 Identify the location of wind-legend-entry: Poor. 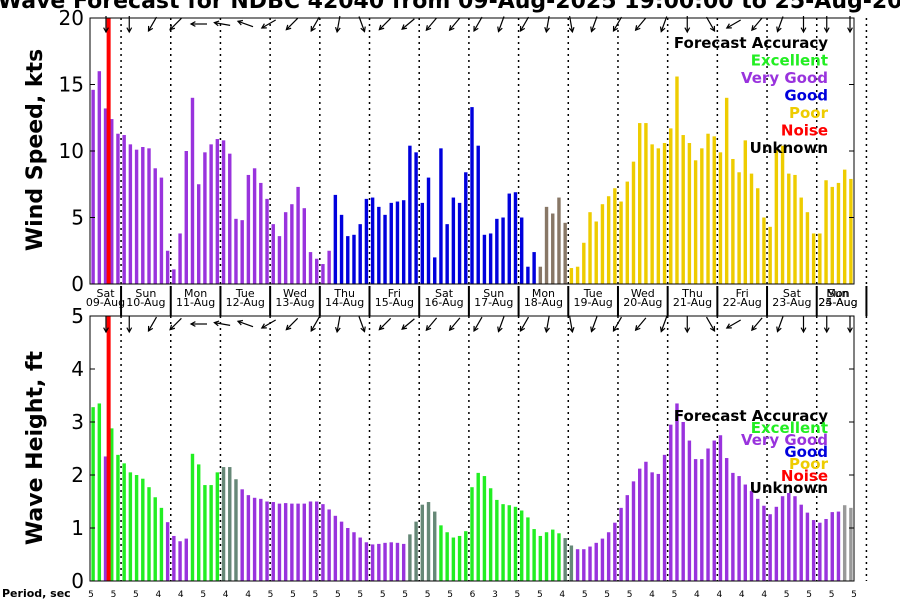
(809, 113).